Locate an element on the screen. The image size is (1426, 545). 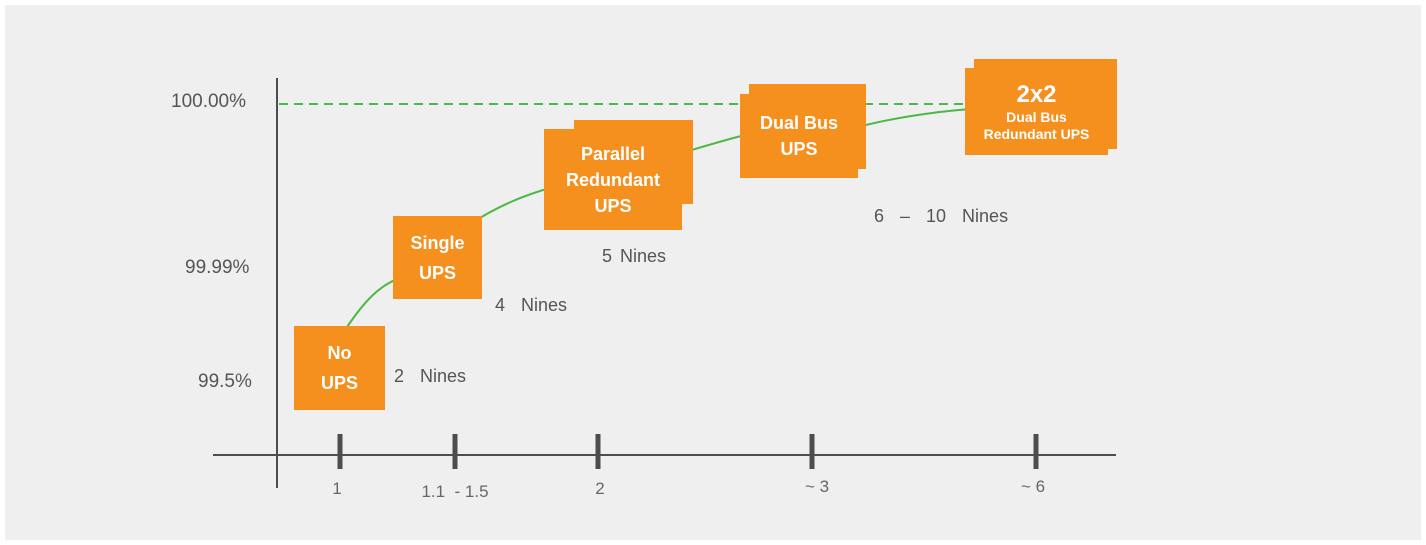
x-label-1: 1 is located at coordinates (337, 488).